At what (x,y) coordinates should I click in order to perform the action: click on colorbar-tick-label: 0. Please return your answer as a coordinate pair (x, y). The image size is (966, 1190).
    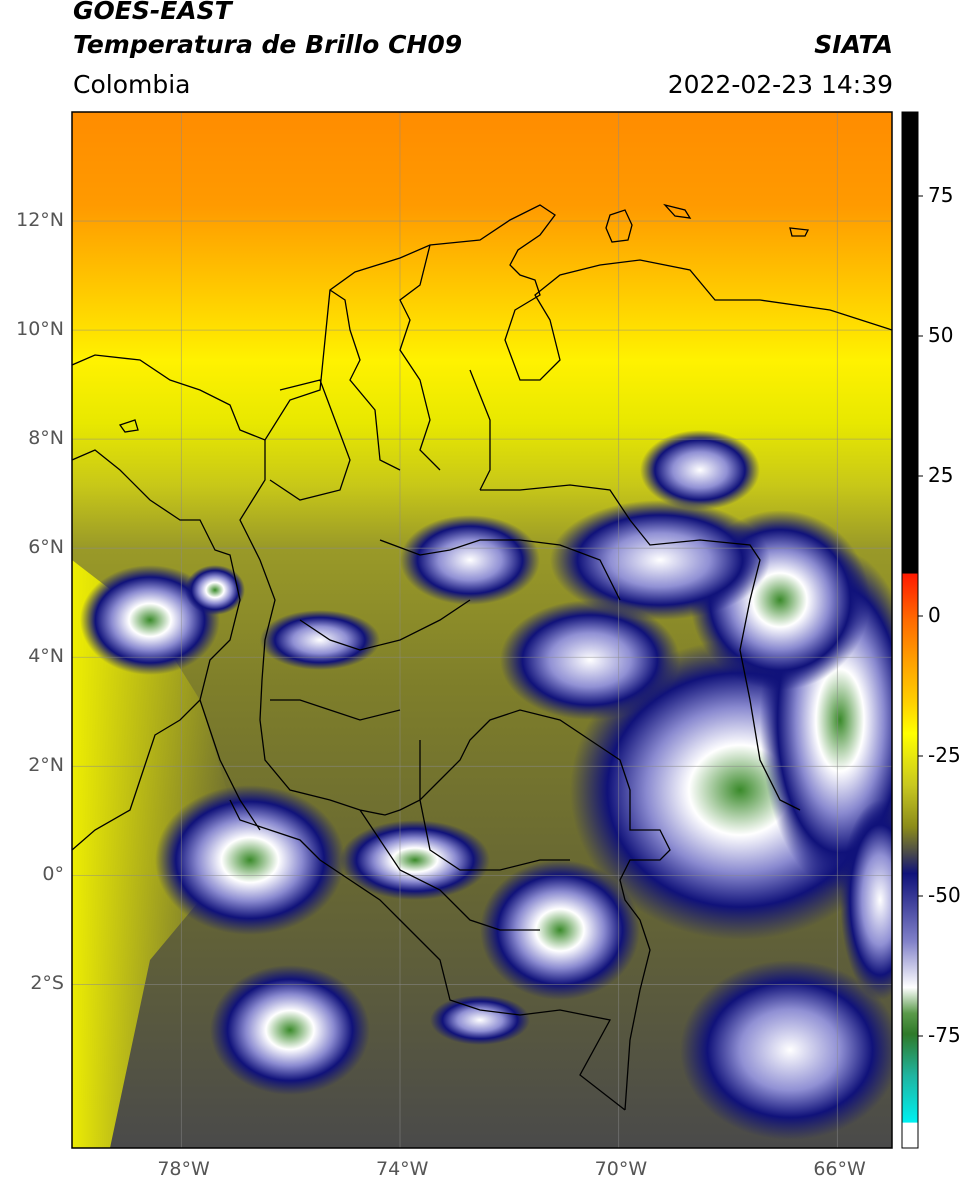
    Looking at the image, I should click on (934, 615).